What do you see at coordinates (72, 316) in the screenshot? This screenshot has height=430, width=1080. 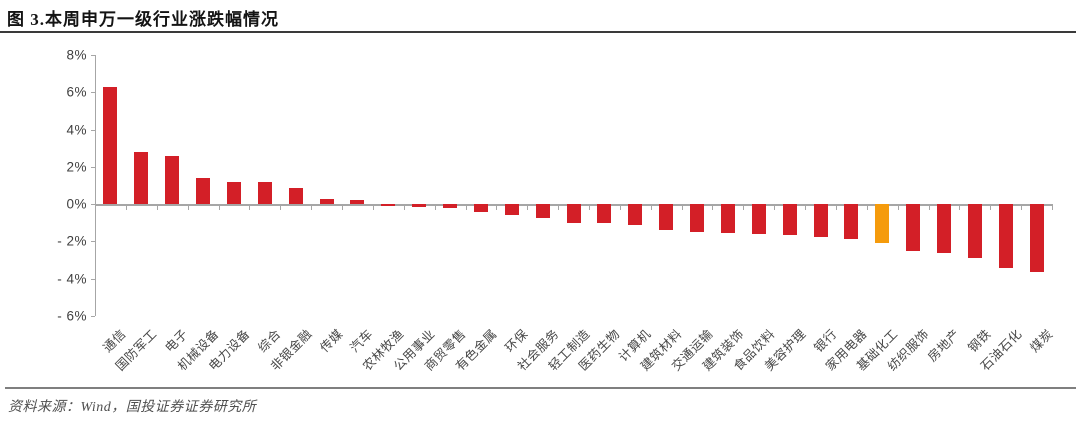 I see `y-axis-tick-label: - 6%` at bounding box center [72, 316].